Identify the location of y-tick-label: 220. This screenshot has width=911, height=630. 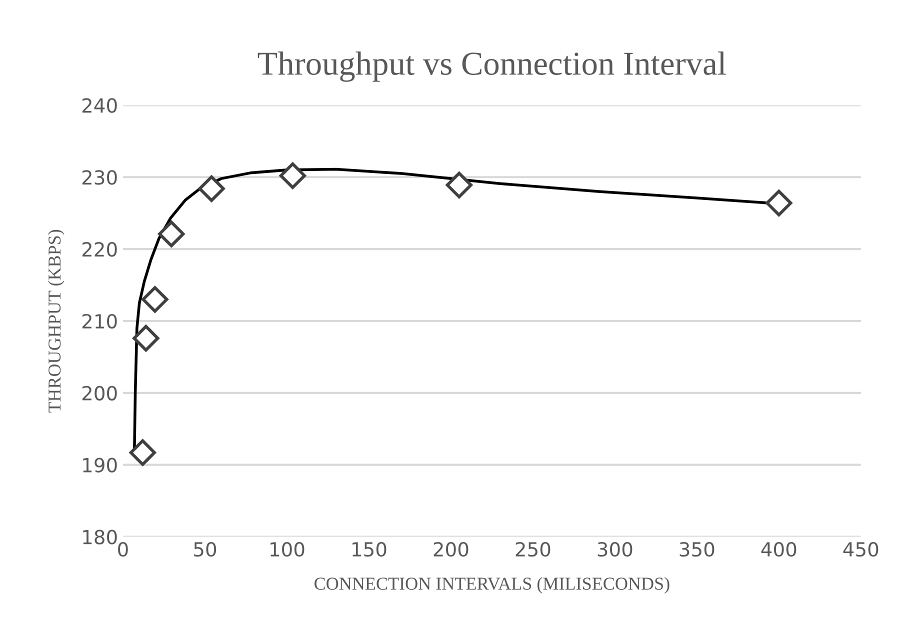
(99, 249).